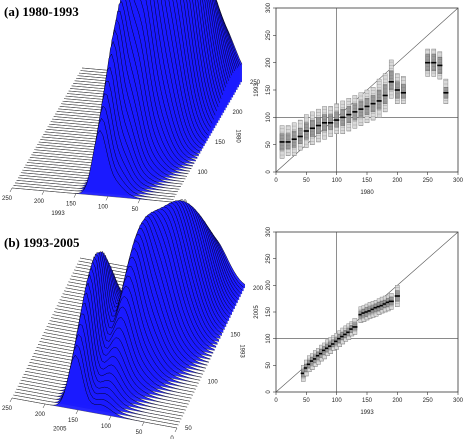  I want to click on box-b-xtick-label: 250, so click(428, 401).